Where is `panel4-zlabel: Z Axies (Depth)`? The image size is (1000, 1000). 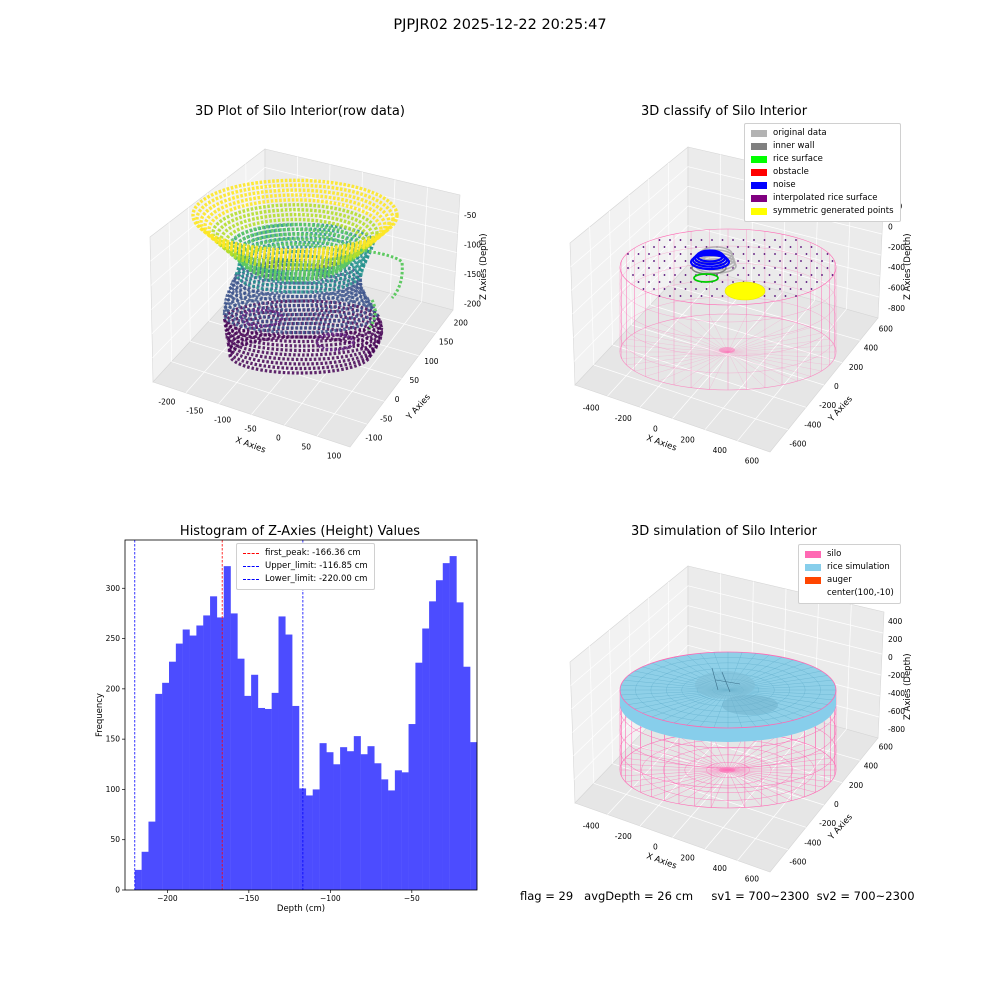
panel4-zlabel: Z Axies (Depth) is located at coordinates (908, 686).